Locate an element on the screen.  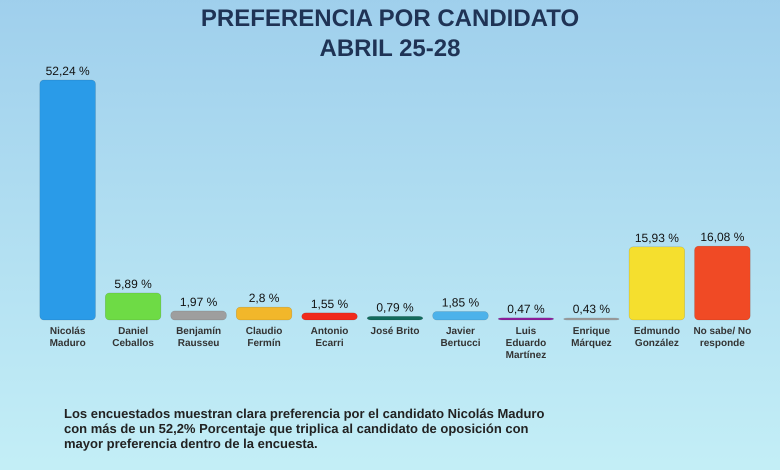
x-tick-label: Nicolás Maduro is located at coordinates (68, 337).